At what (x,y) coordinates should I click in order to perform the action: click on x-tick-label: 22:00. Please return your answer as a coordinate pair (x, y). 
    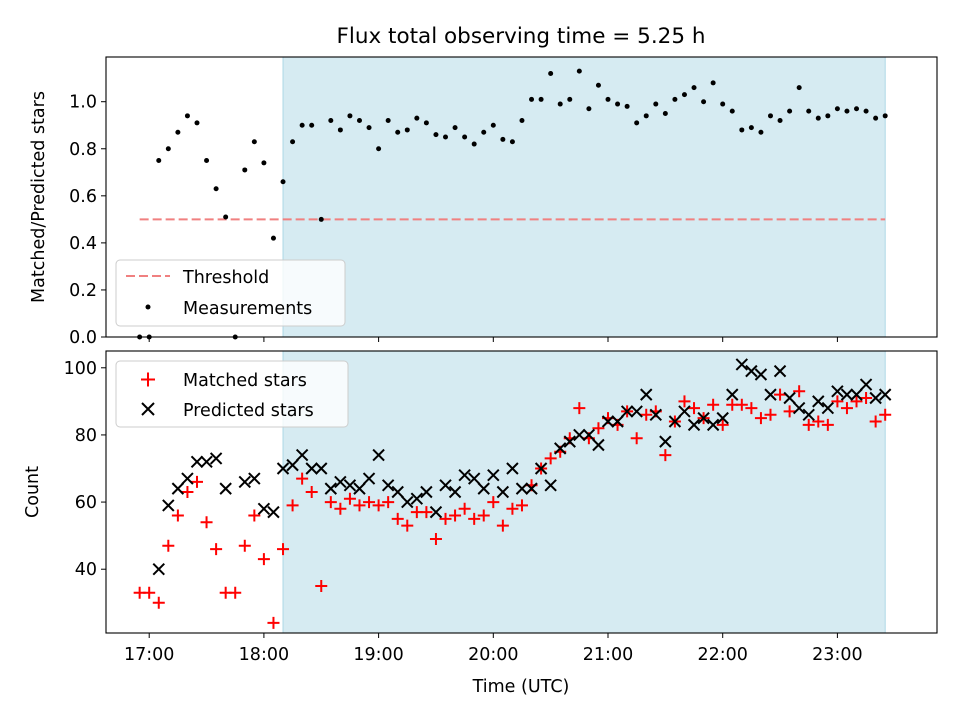
    Looking at the image, I should click on (722, 655).